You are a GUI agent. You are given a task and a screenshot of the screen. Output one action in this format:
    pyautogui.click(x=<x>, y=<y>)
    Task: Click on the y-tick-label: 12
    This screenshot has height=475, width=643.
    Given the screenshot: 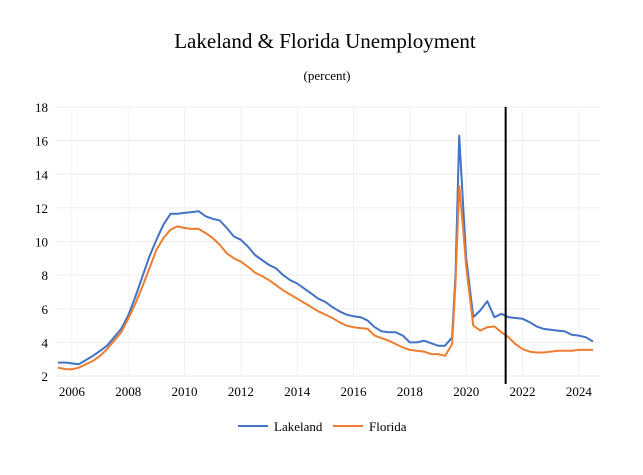 What is the action you would take?
    pyautogui.click(x=41, y=208)
    